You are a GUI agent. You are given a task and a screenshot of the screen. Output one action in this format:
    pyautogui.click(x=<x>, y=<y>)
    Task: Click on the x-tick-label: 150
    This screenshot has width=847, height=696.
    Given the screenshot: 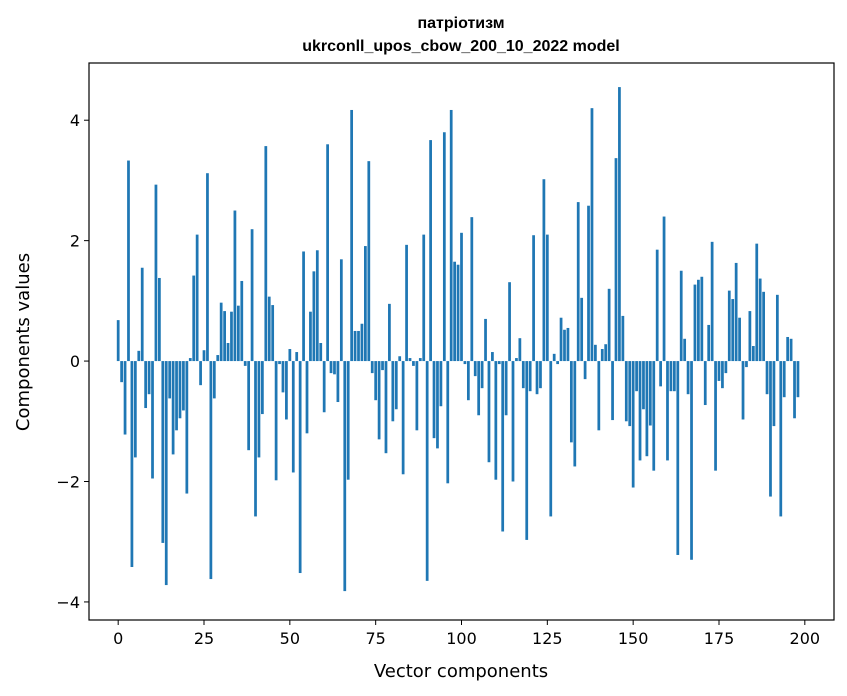 What is the action you would take?
    pyautogui.click(x=633, y=638)
    